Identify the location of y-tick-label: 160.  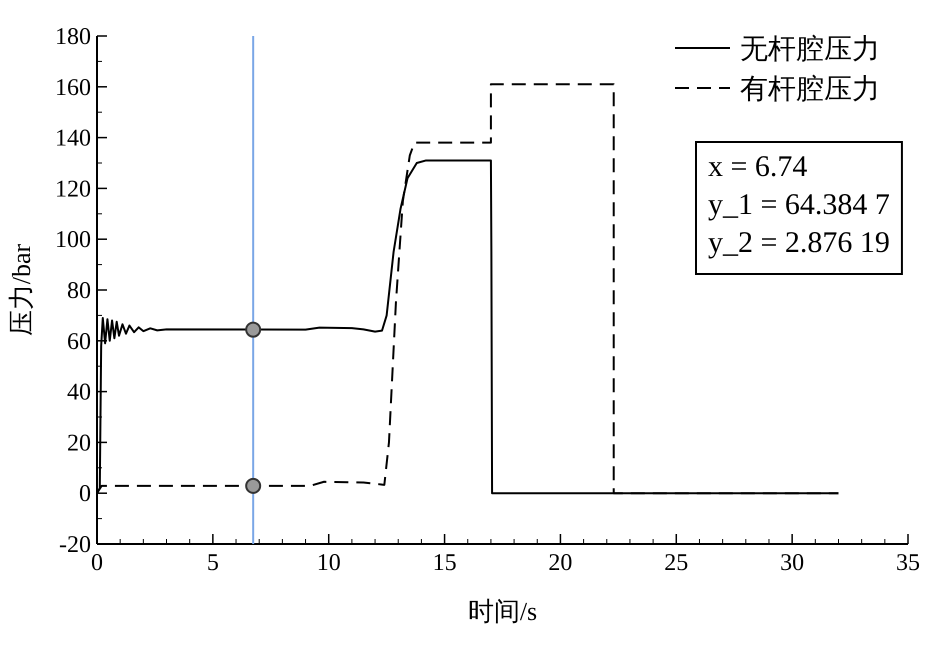
(73, 87).